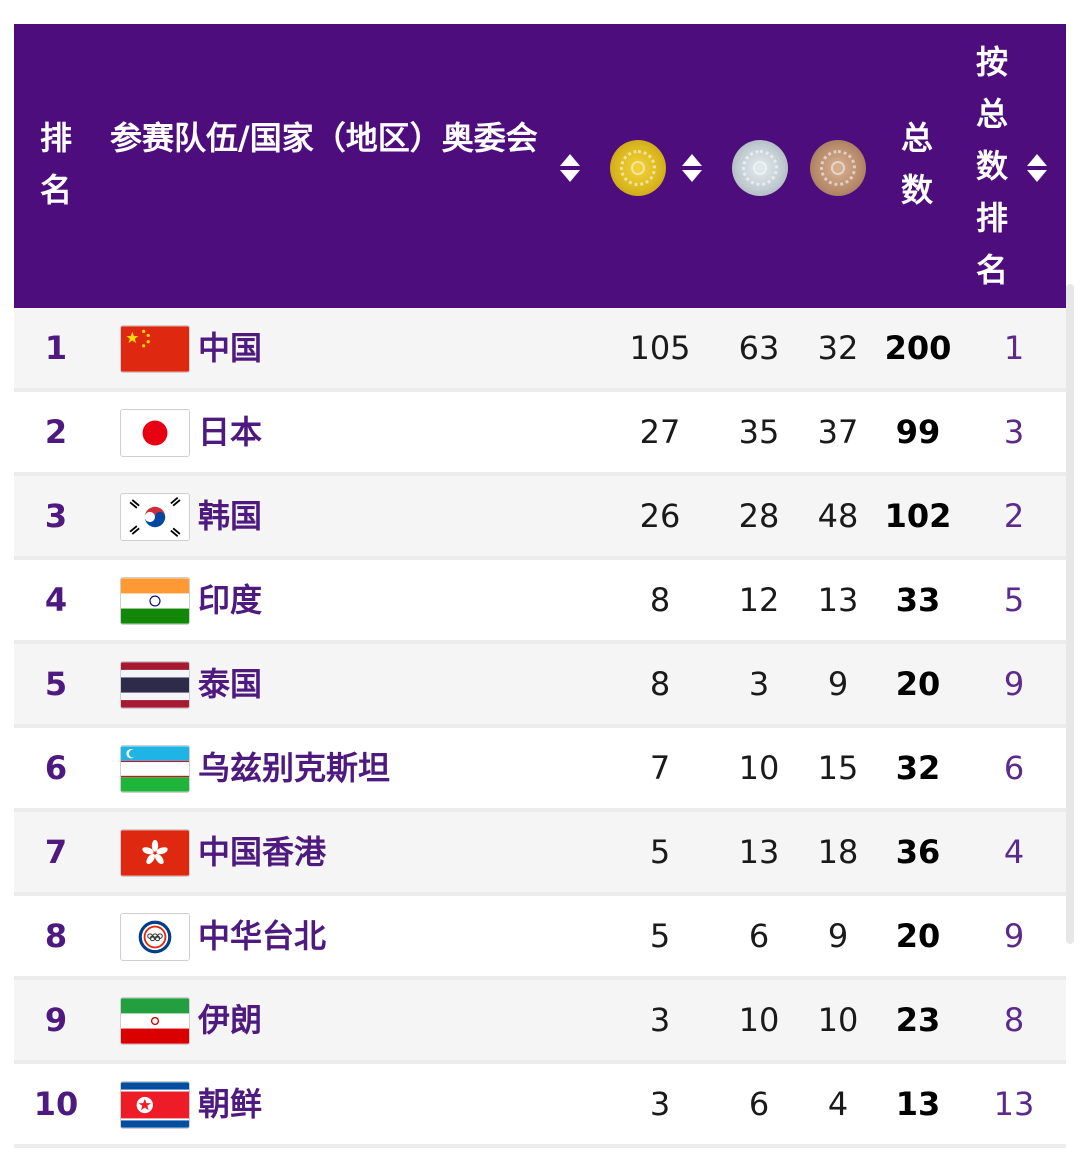 Image resolution: width=1080 pixels, height=1164 pixels. Describe the element at coordinates (918, 348) in the screenshot. I see `total-count: 200` at that location.